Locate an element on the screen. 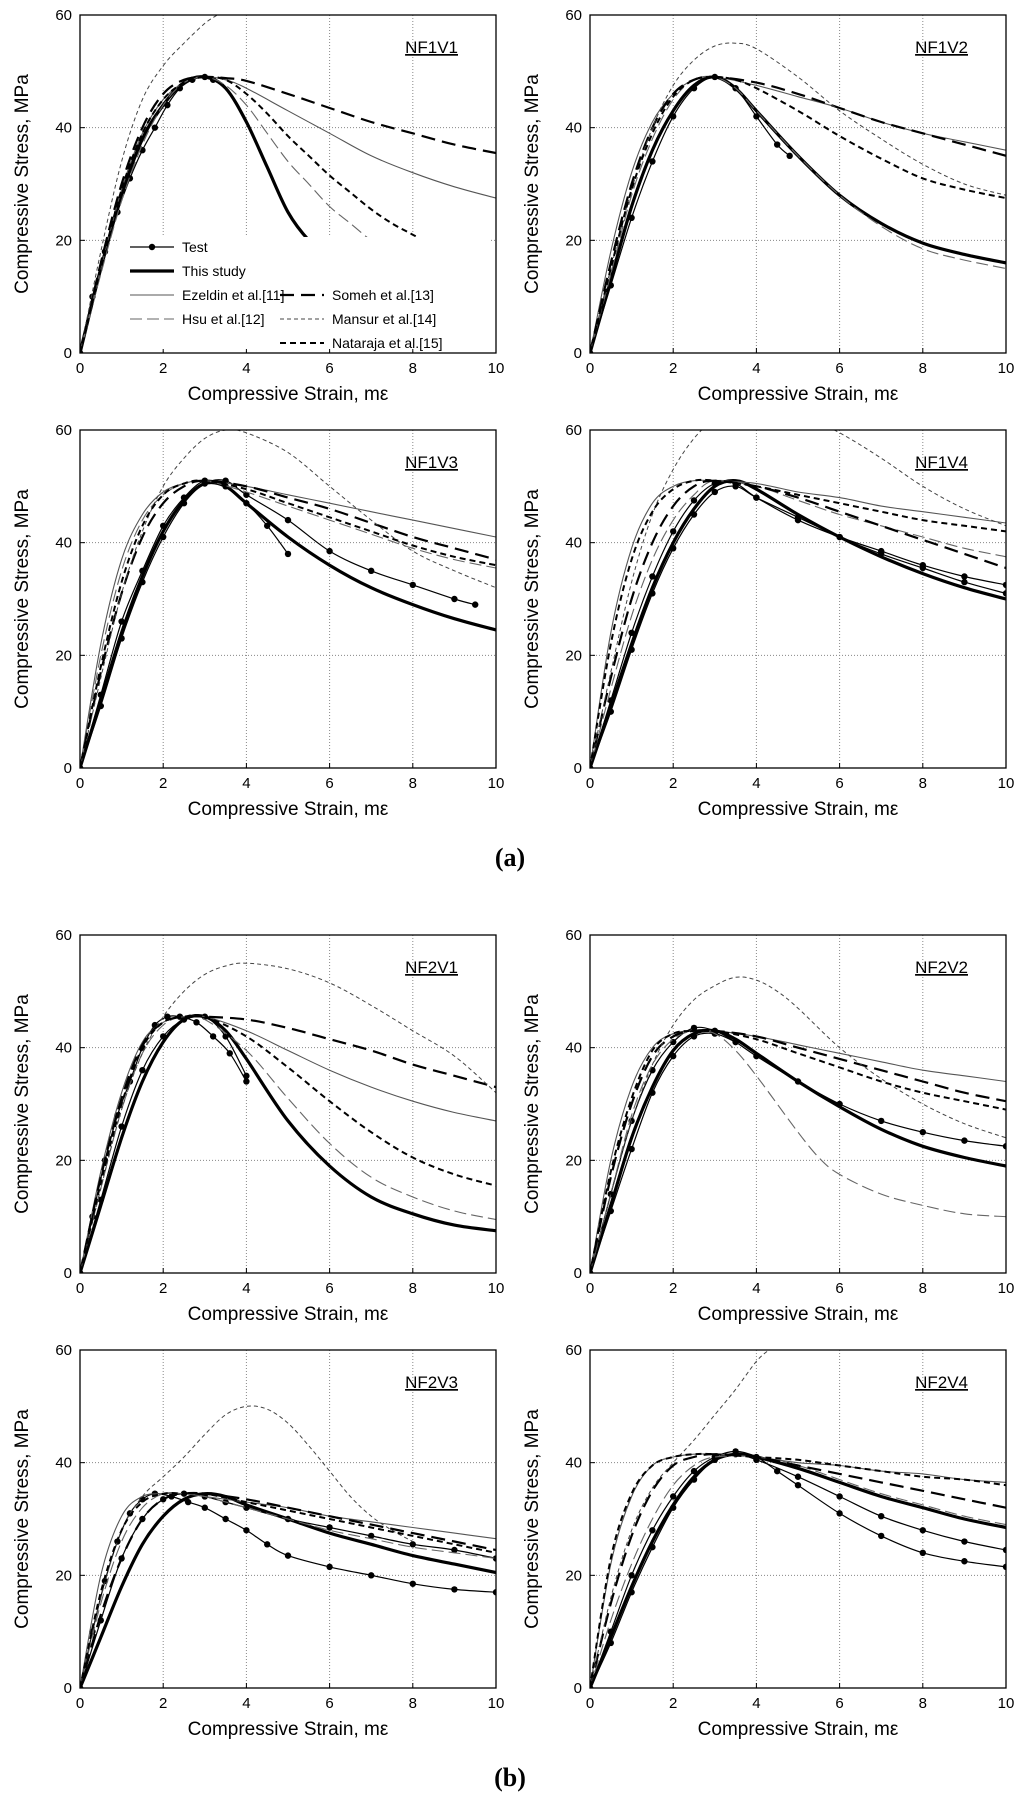  legend-label: Ezeldin et al.[11] is located at coordinates (233, 295).